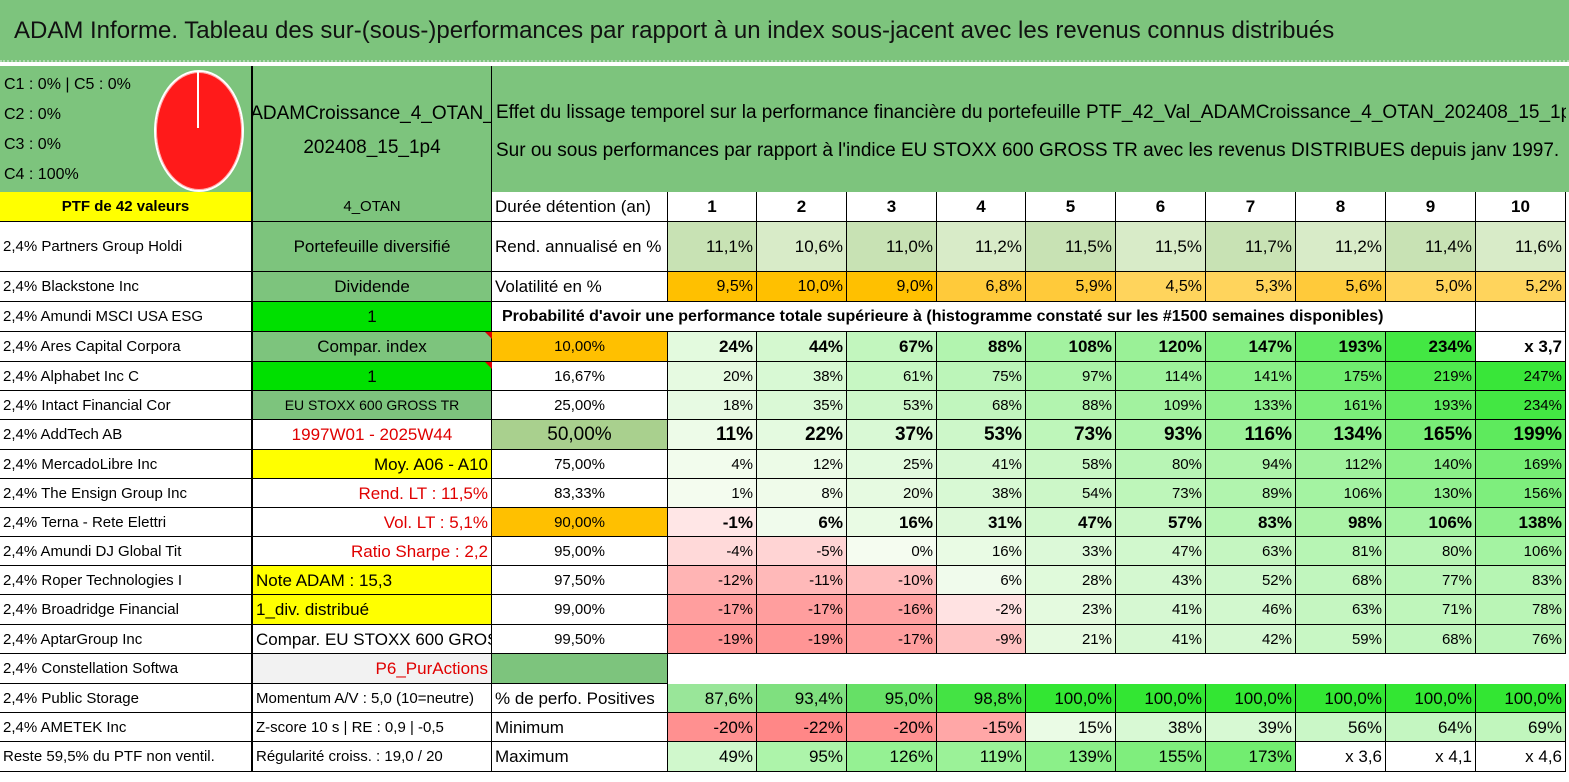  Describe the element at coordinates (802, 287) in the screenshot. I see `vol-value: 10,0%` at that location.